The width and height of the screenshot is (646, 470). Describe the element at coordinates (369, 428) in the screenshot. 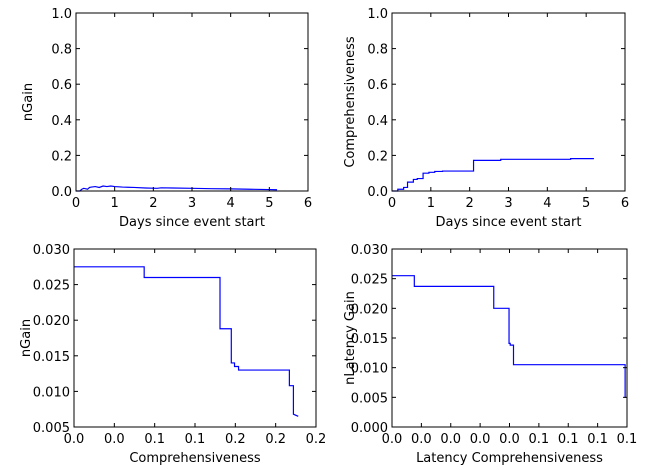

I see `y-tick-label: 0.000` at that location.